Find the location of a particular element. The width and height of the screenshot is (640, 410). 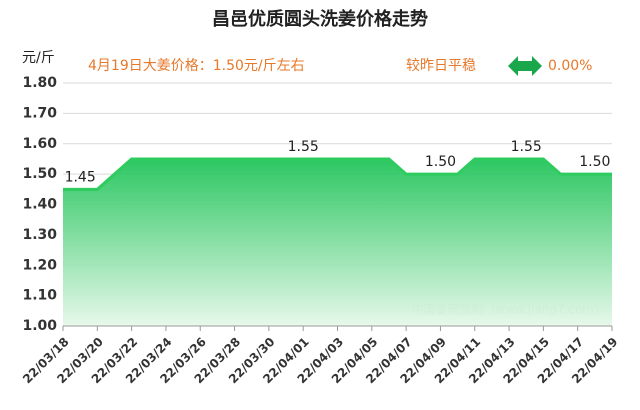

change-value: 0.00% is located at coordinates (570, 66).